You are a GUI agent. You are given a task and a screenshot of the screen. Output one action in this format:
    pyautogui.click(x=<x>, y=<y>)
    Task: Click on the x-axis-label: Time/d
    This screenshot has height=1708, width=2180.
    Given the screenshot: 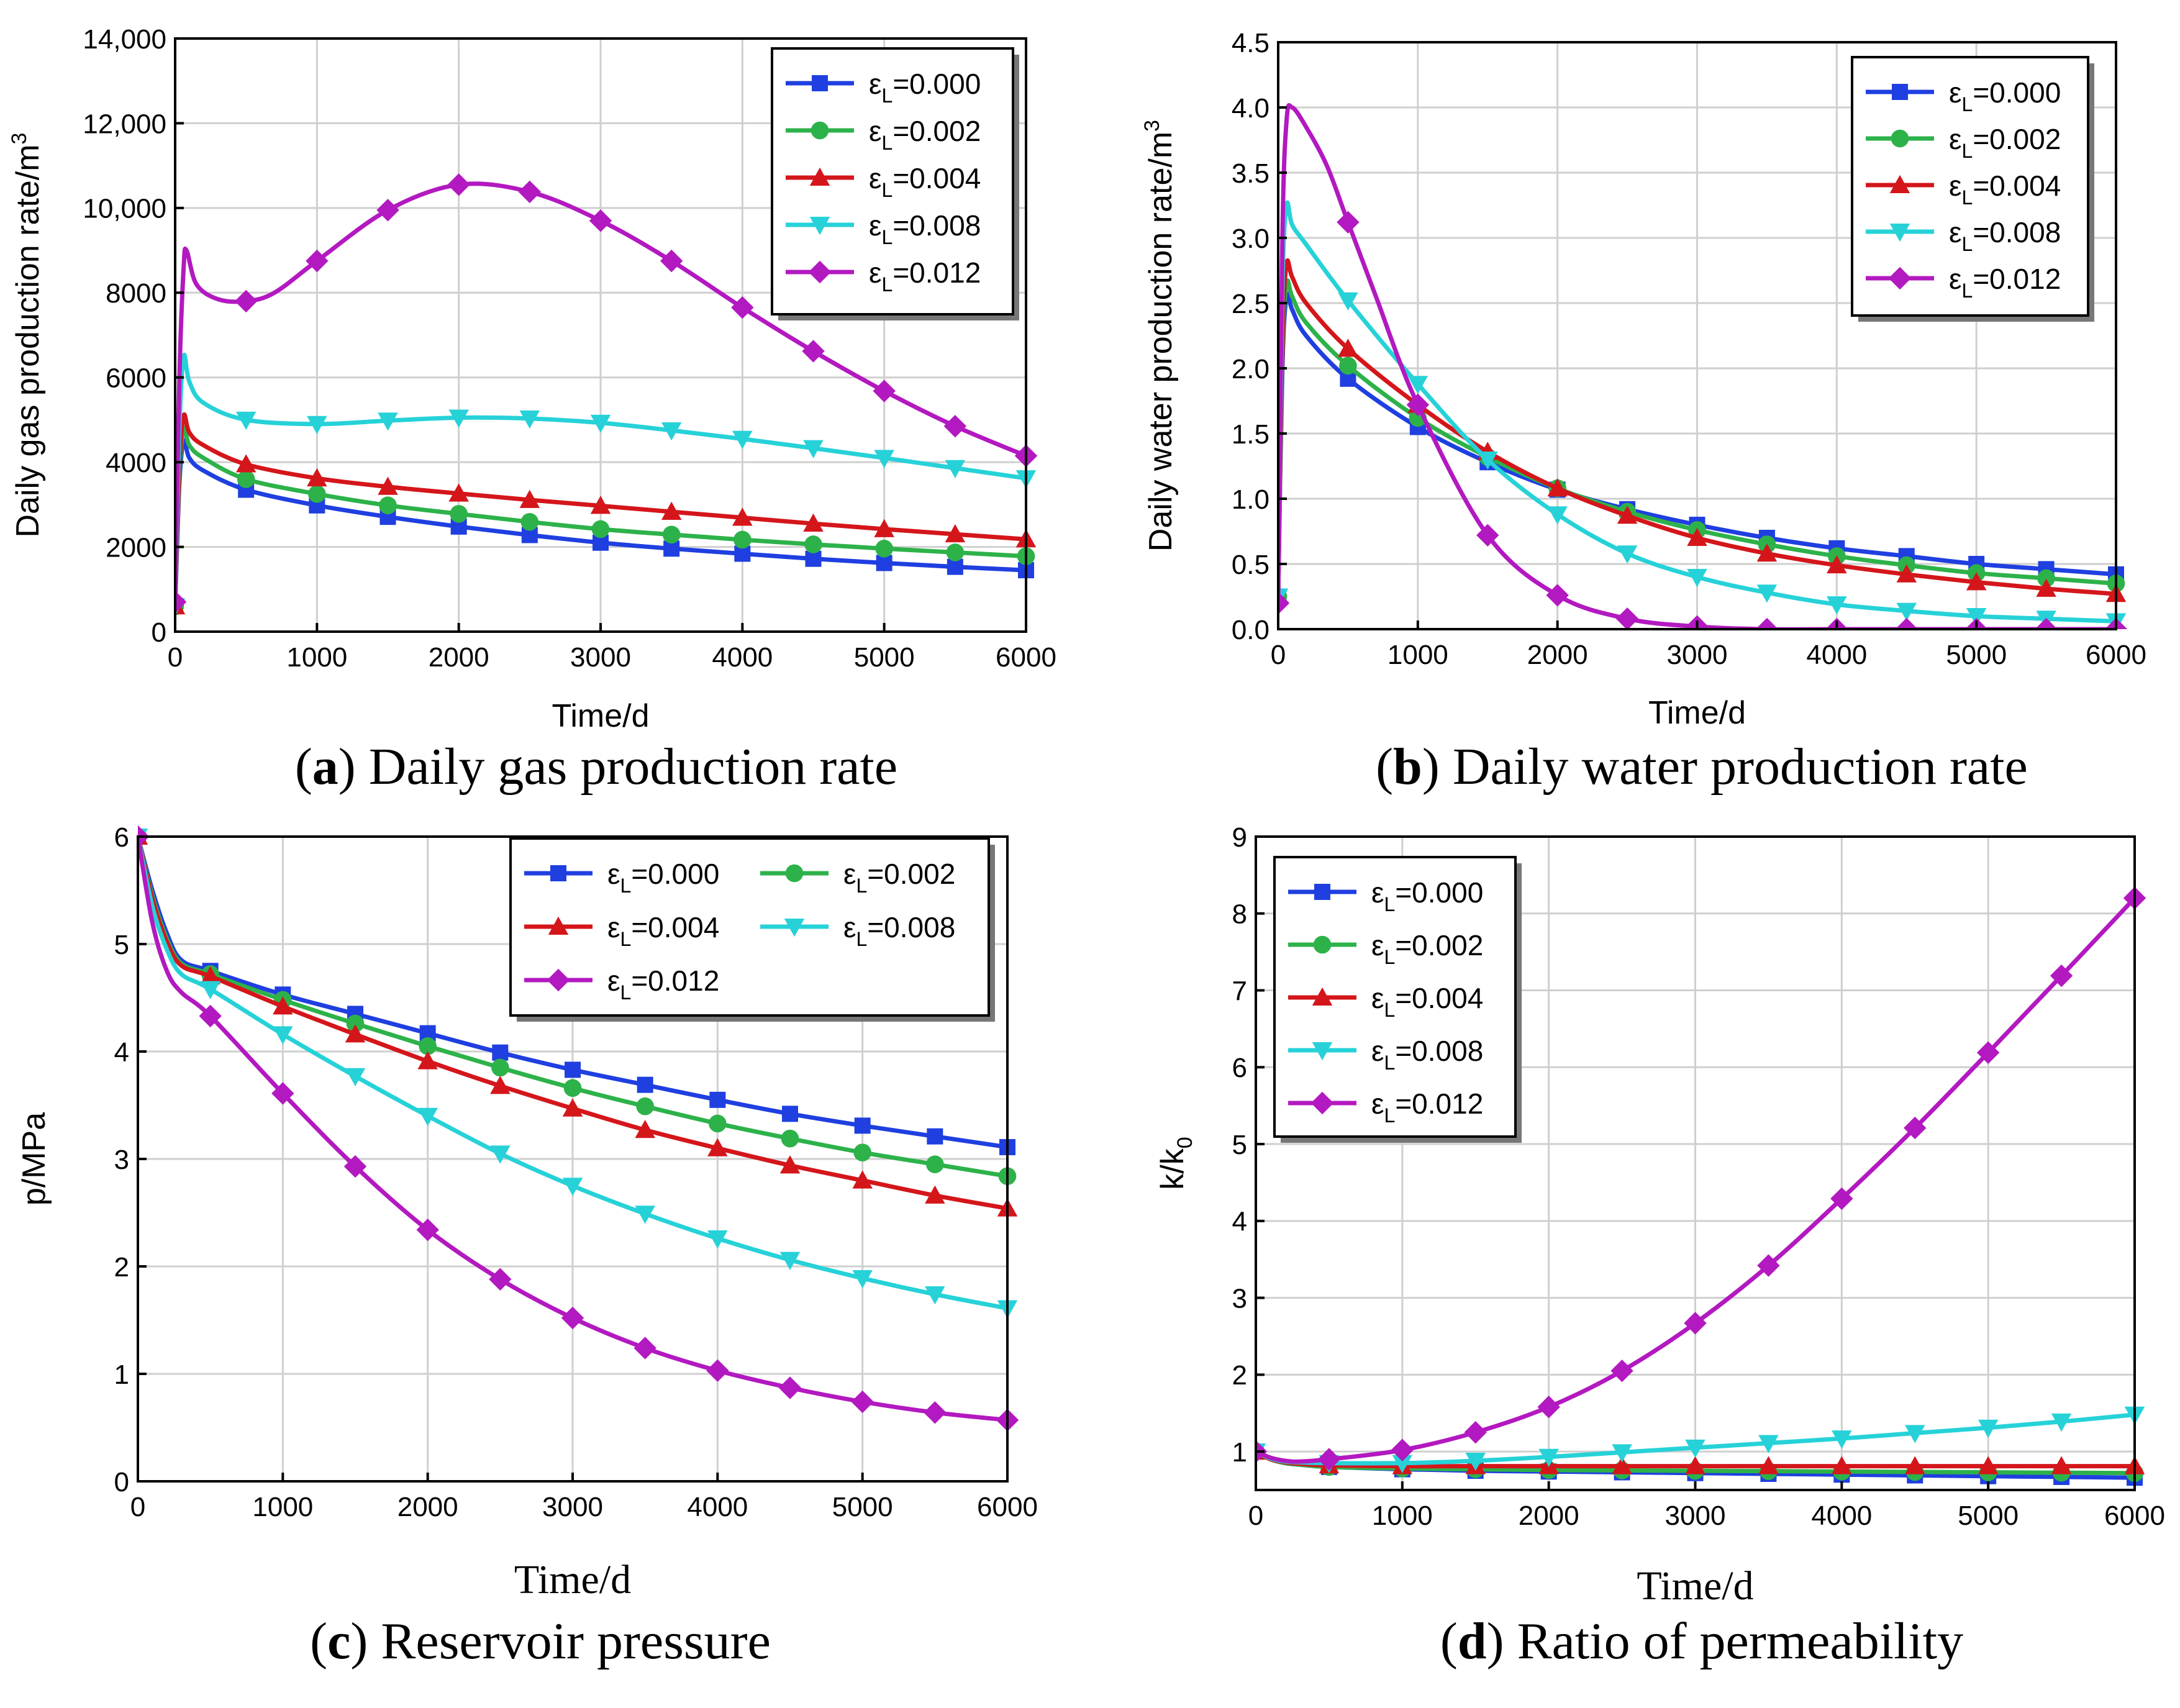 What is the action you would take?
    pyautogui.click(x=1697, y=713)
    